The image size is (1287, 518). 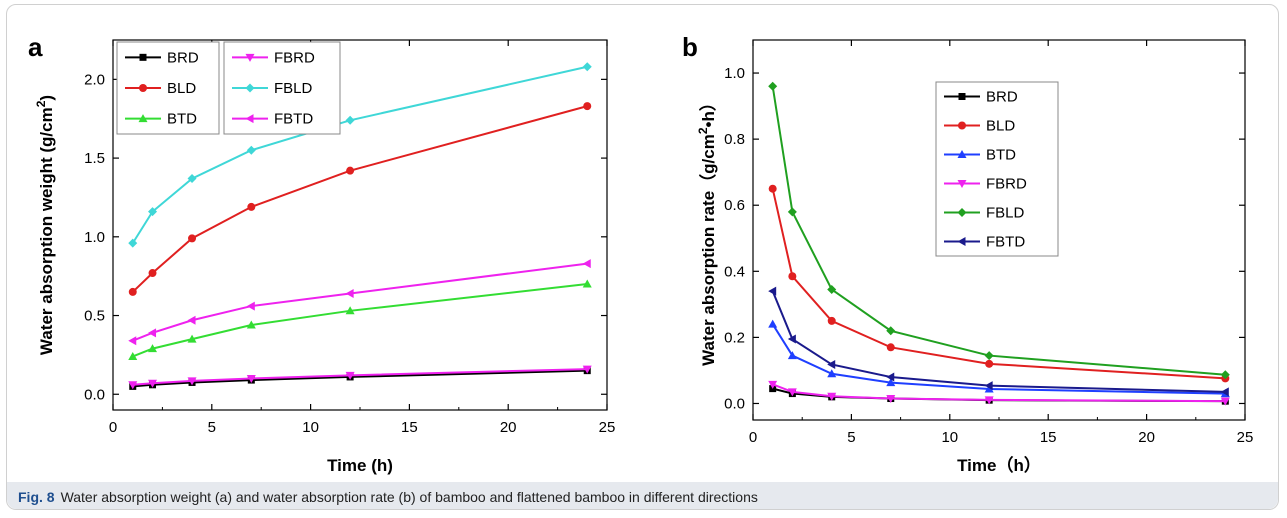 I want to click on legend-box, so click(x=997, y=169).